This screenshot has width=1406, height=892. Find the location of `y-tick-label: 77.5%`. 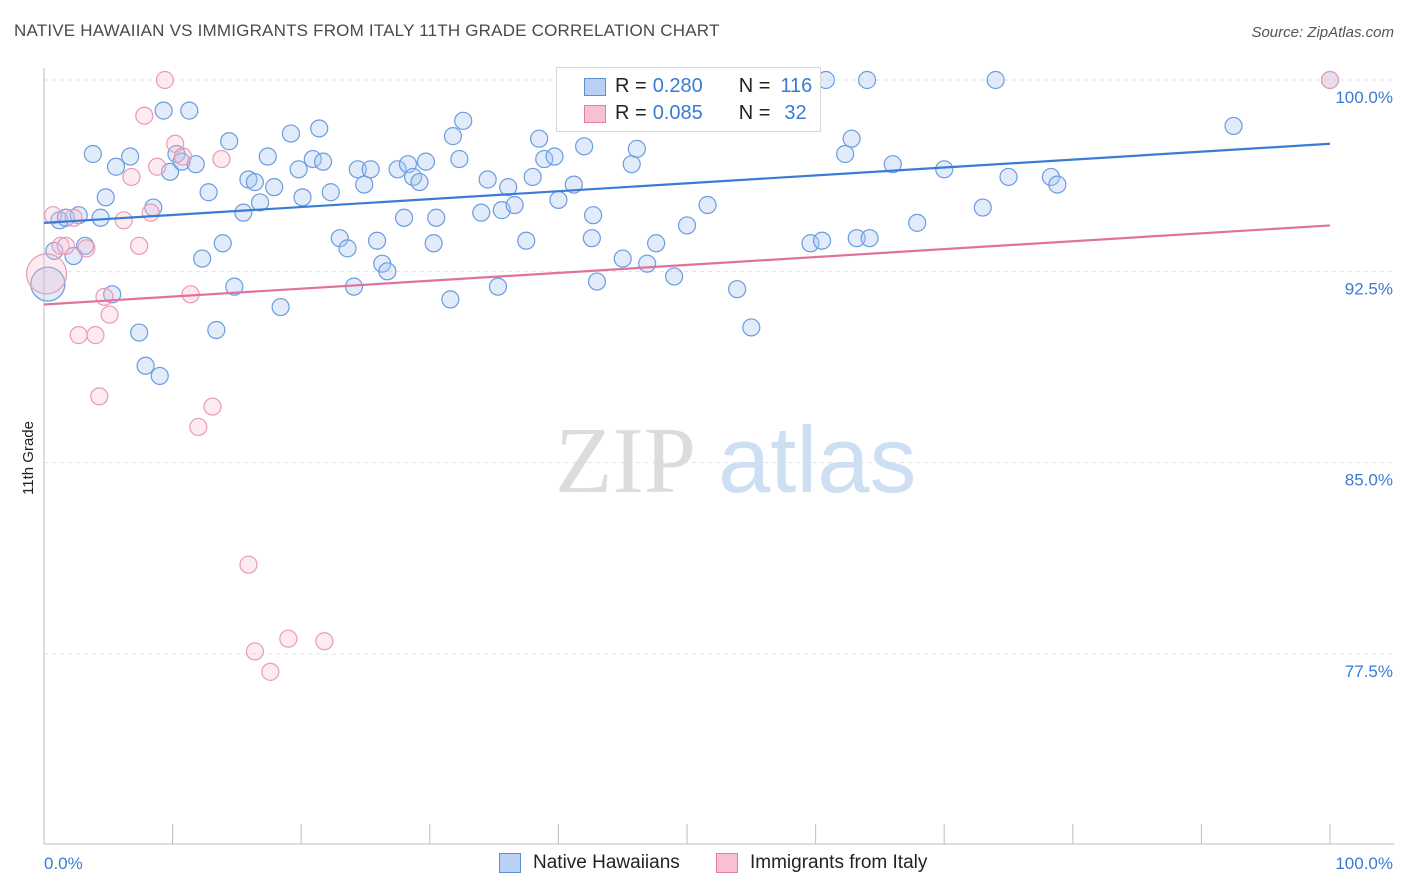

y-tick-label: 77.5% is located at coordinates (1369, 671).